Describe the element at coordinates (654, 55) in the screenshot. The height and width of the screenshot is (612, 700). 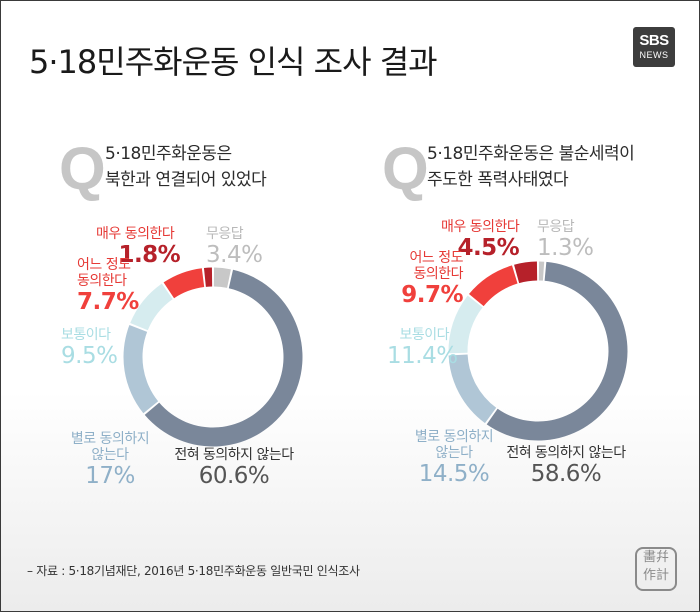
I see `logo-text-sub: NEWS` at that location.